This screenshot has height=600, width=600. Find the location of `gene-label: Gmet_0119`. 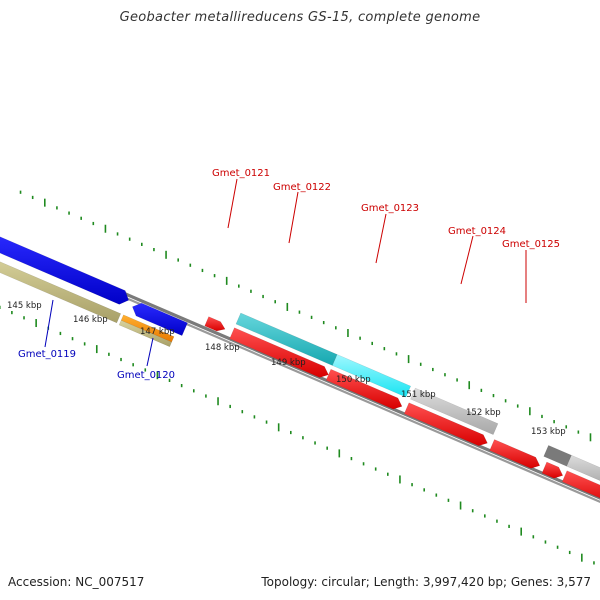

gene-label: Gmet_0119 is located at coordinates (47, 354).